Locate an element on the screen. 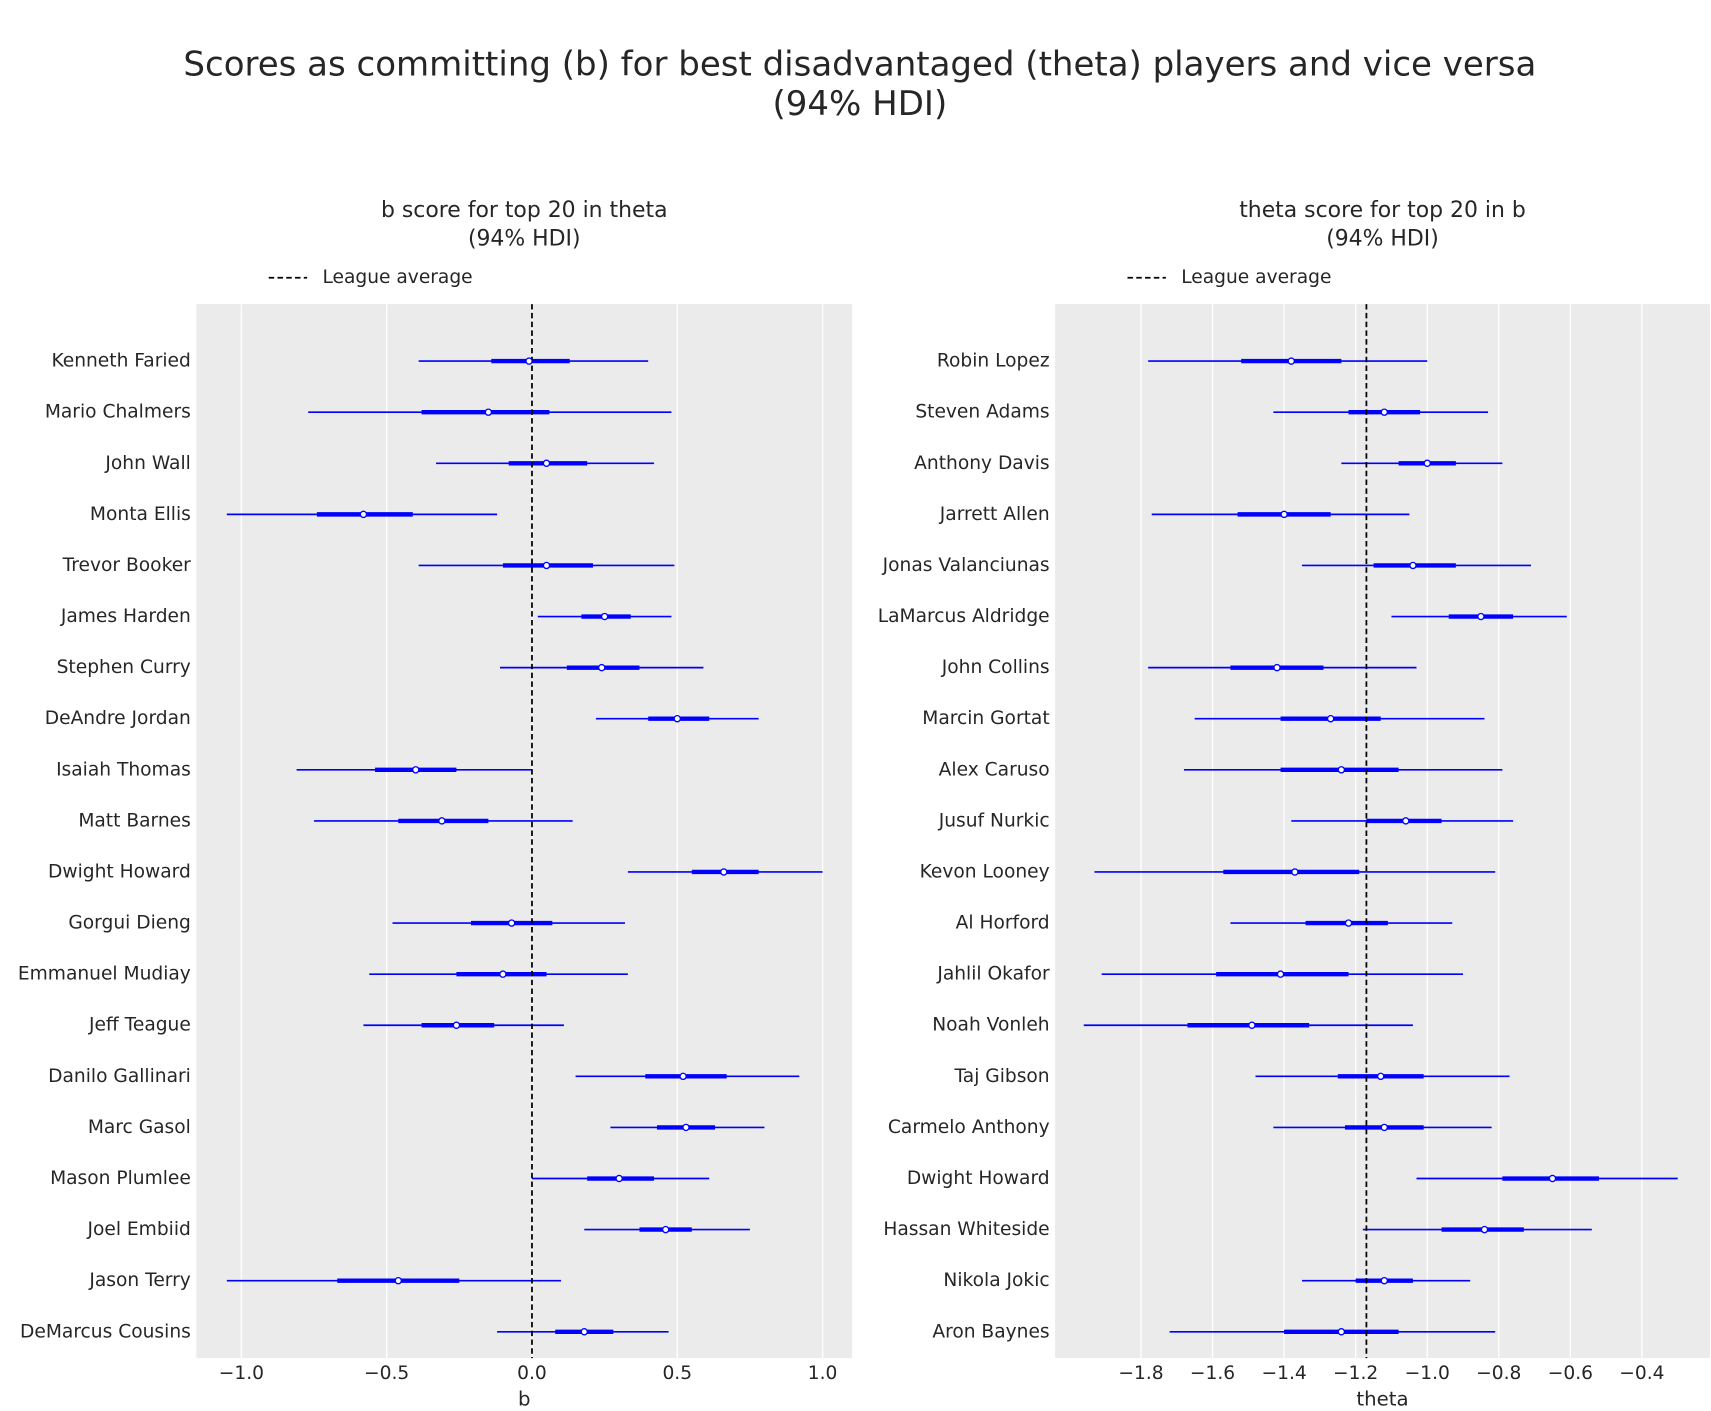  category-label: LaMarcus Aldridge is located at coordinates (964, 616).